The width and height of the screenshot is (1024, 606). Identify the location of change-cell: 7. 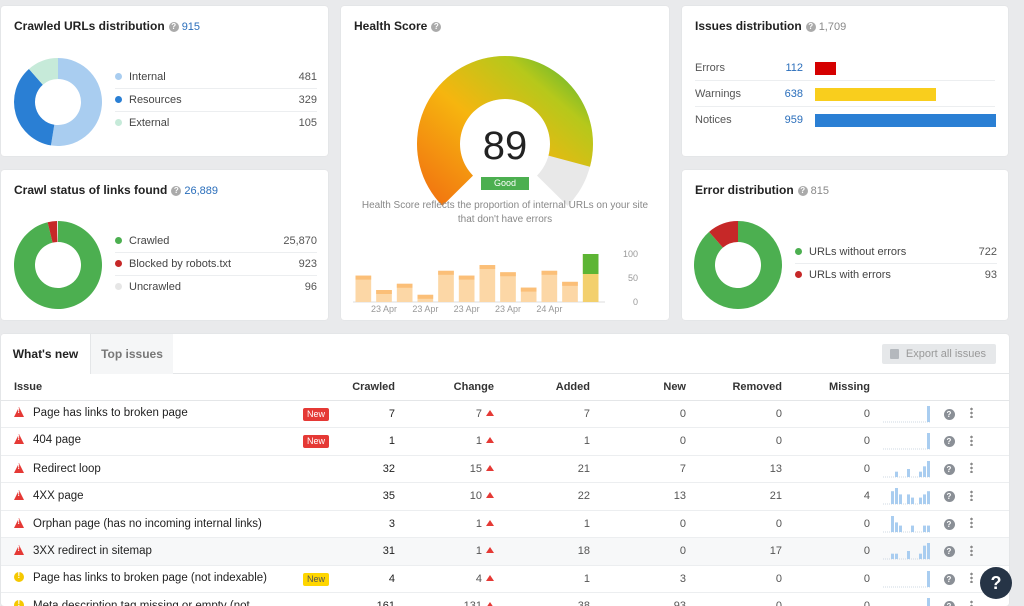
(452, 414).